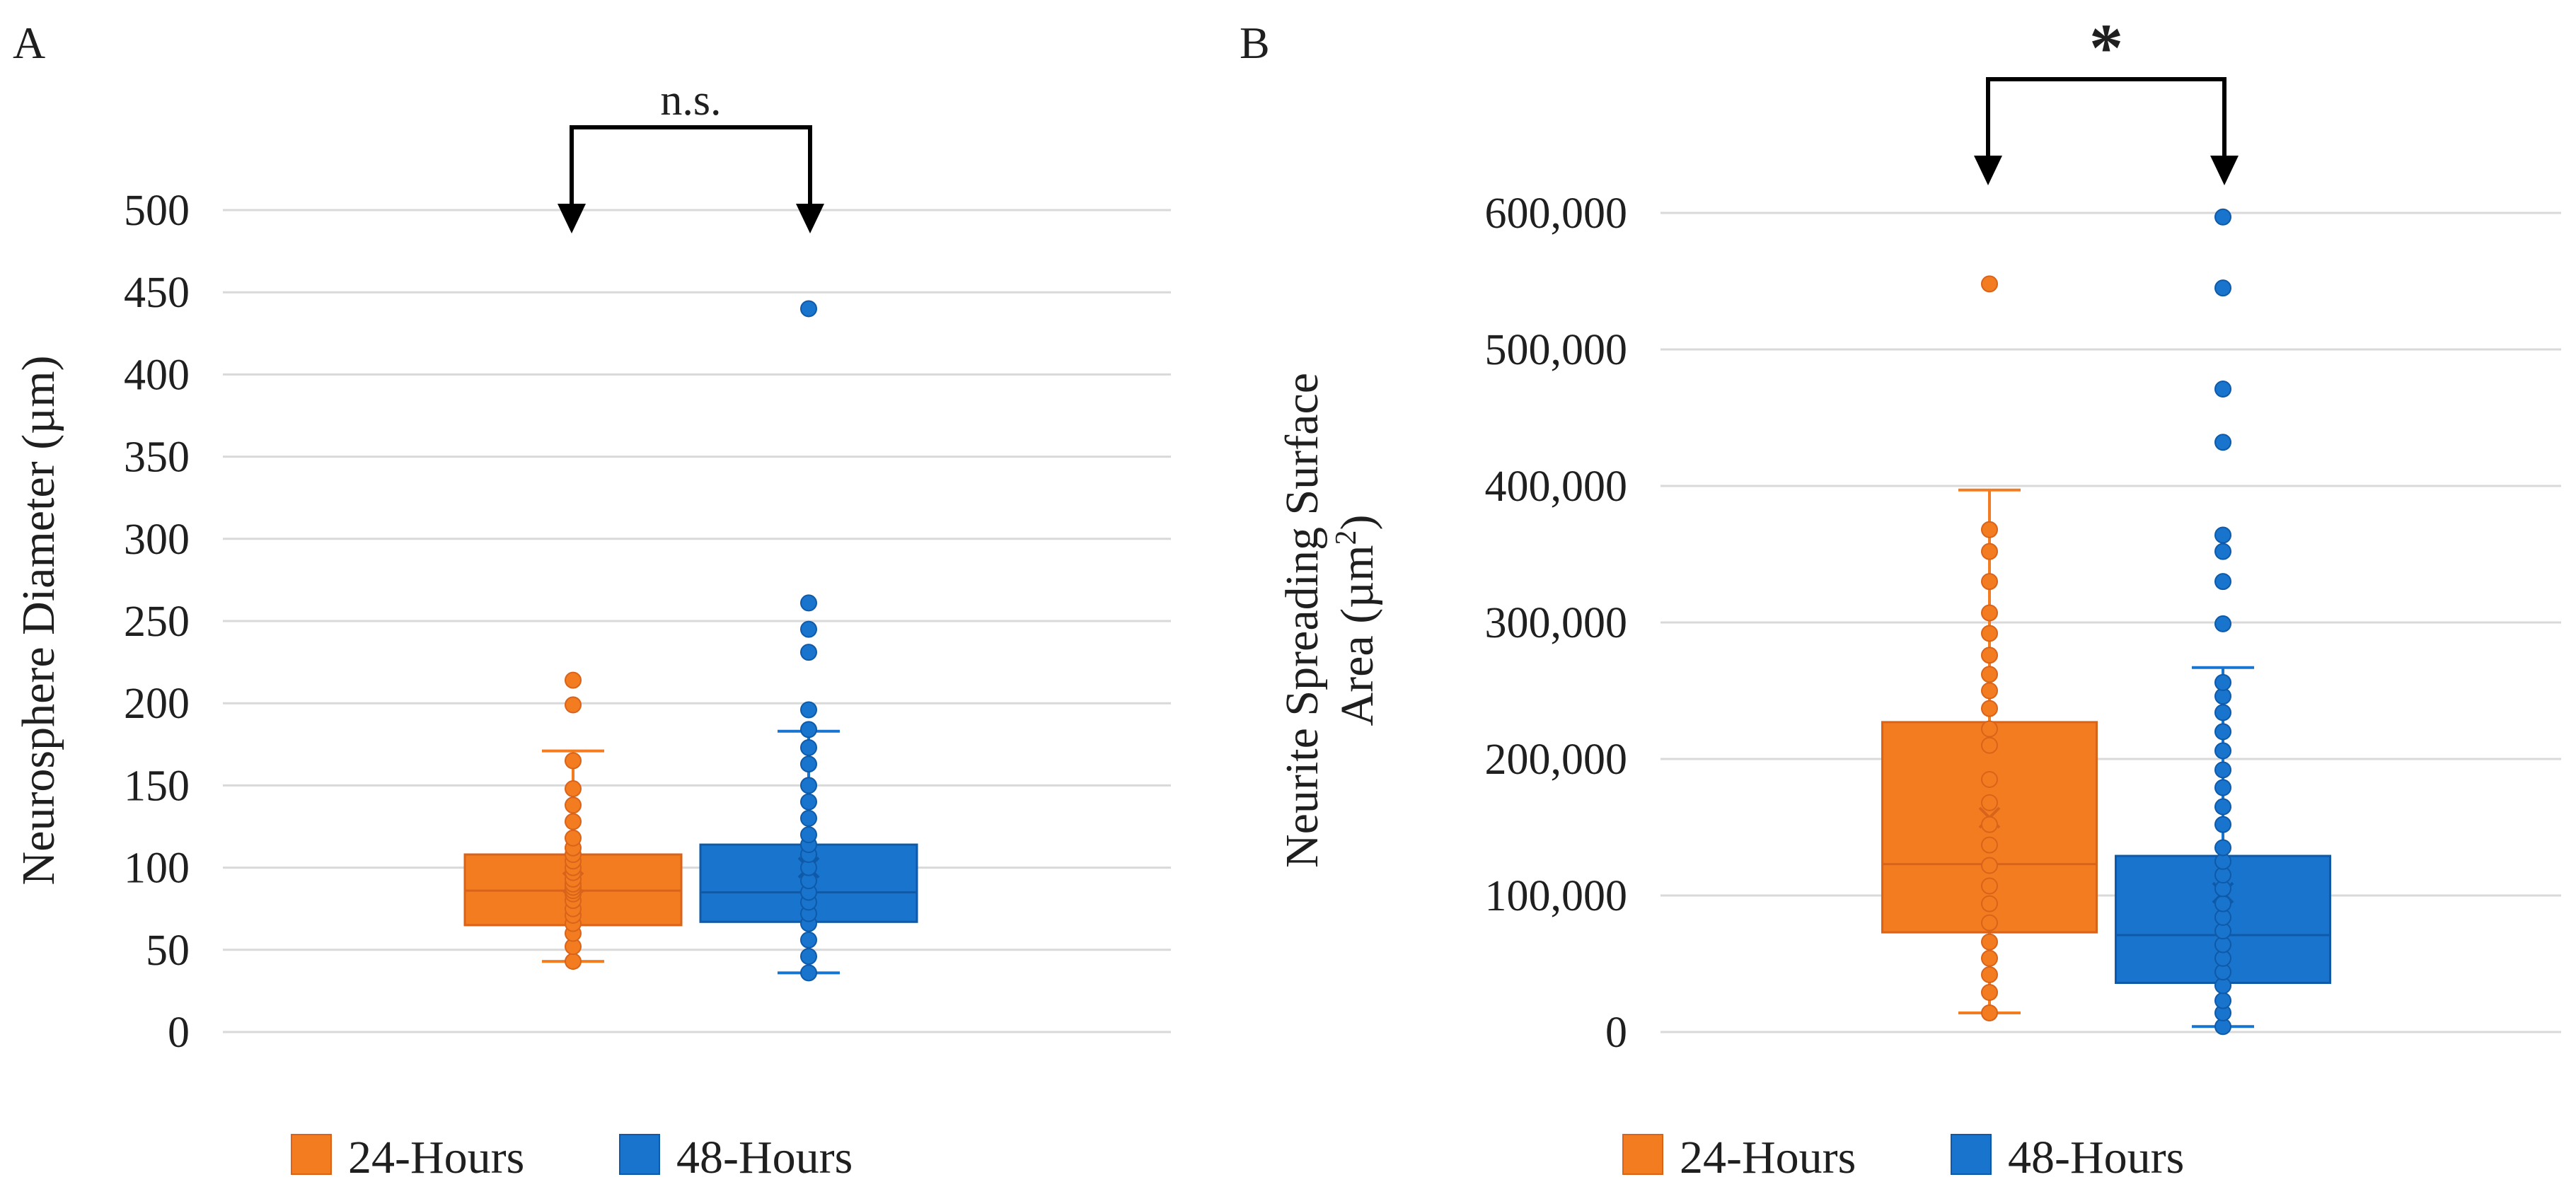 The width and height of the screenshot is (2576, 1194). What do you see at coordinates (1357, 635) in the screenshot?
I see `panel-b-y-axis-label-unit: Area (µm` at bounding box center [1357, 635].